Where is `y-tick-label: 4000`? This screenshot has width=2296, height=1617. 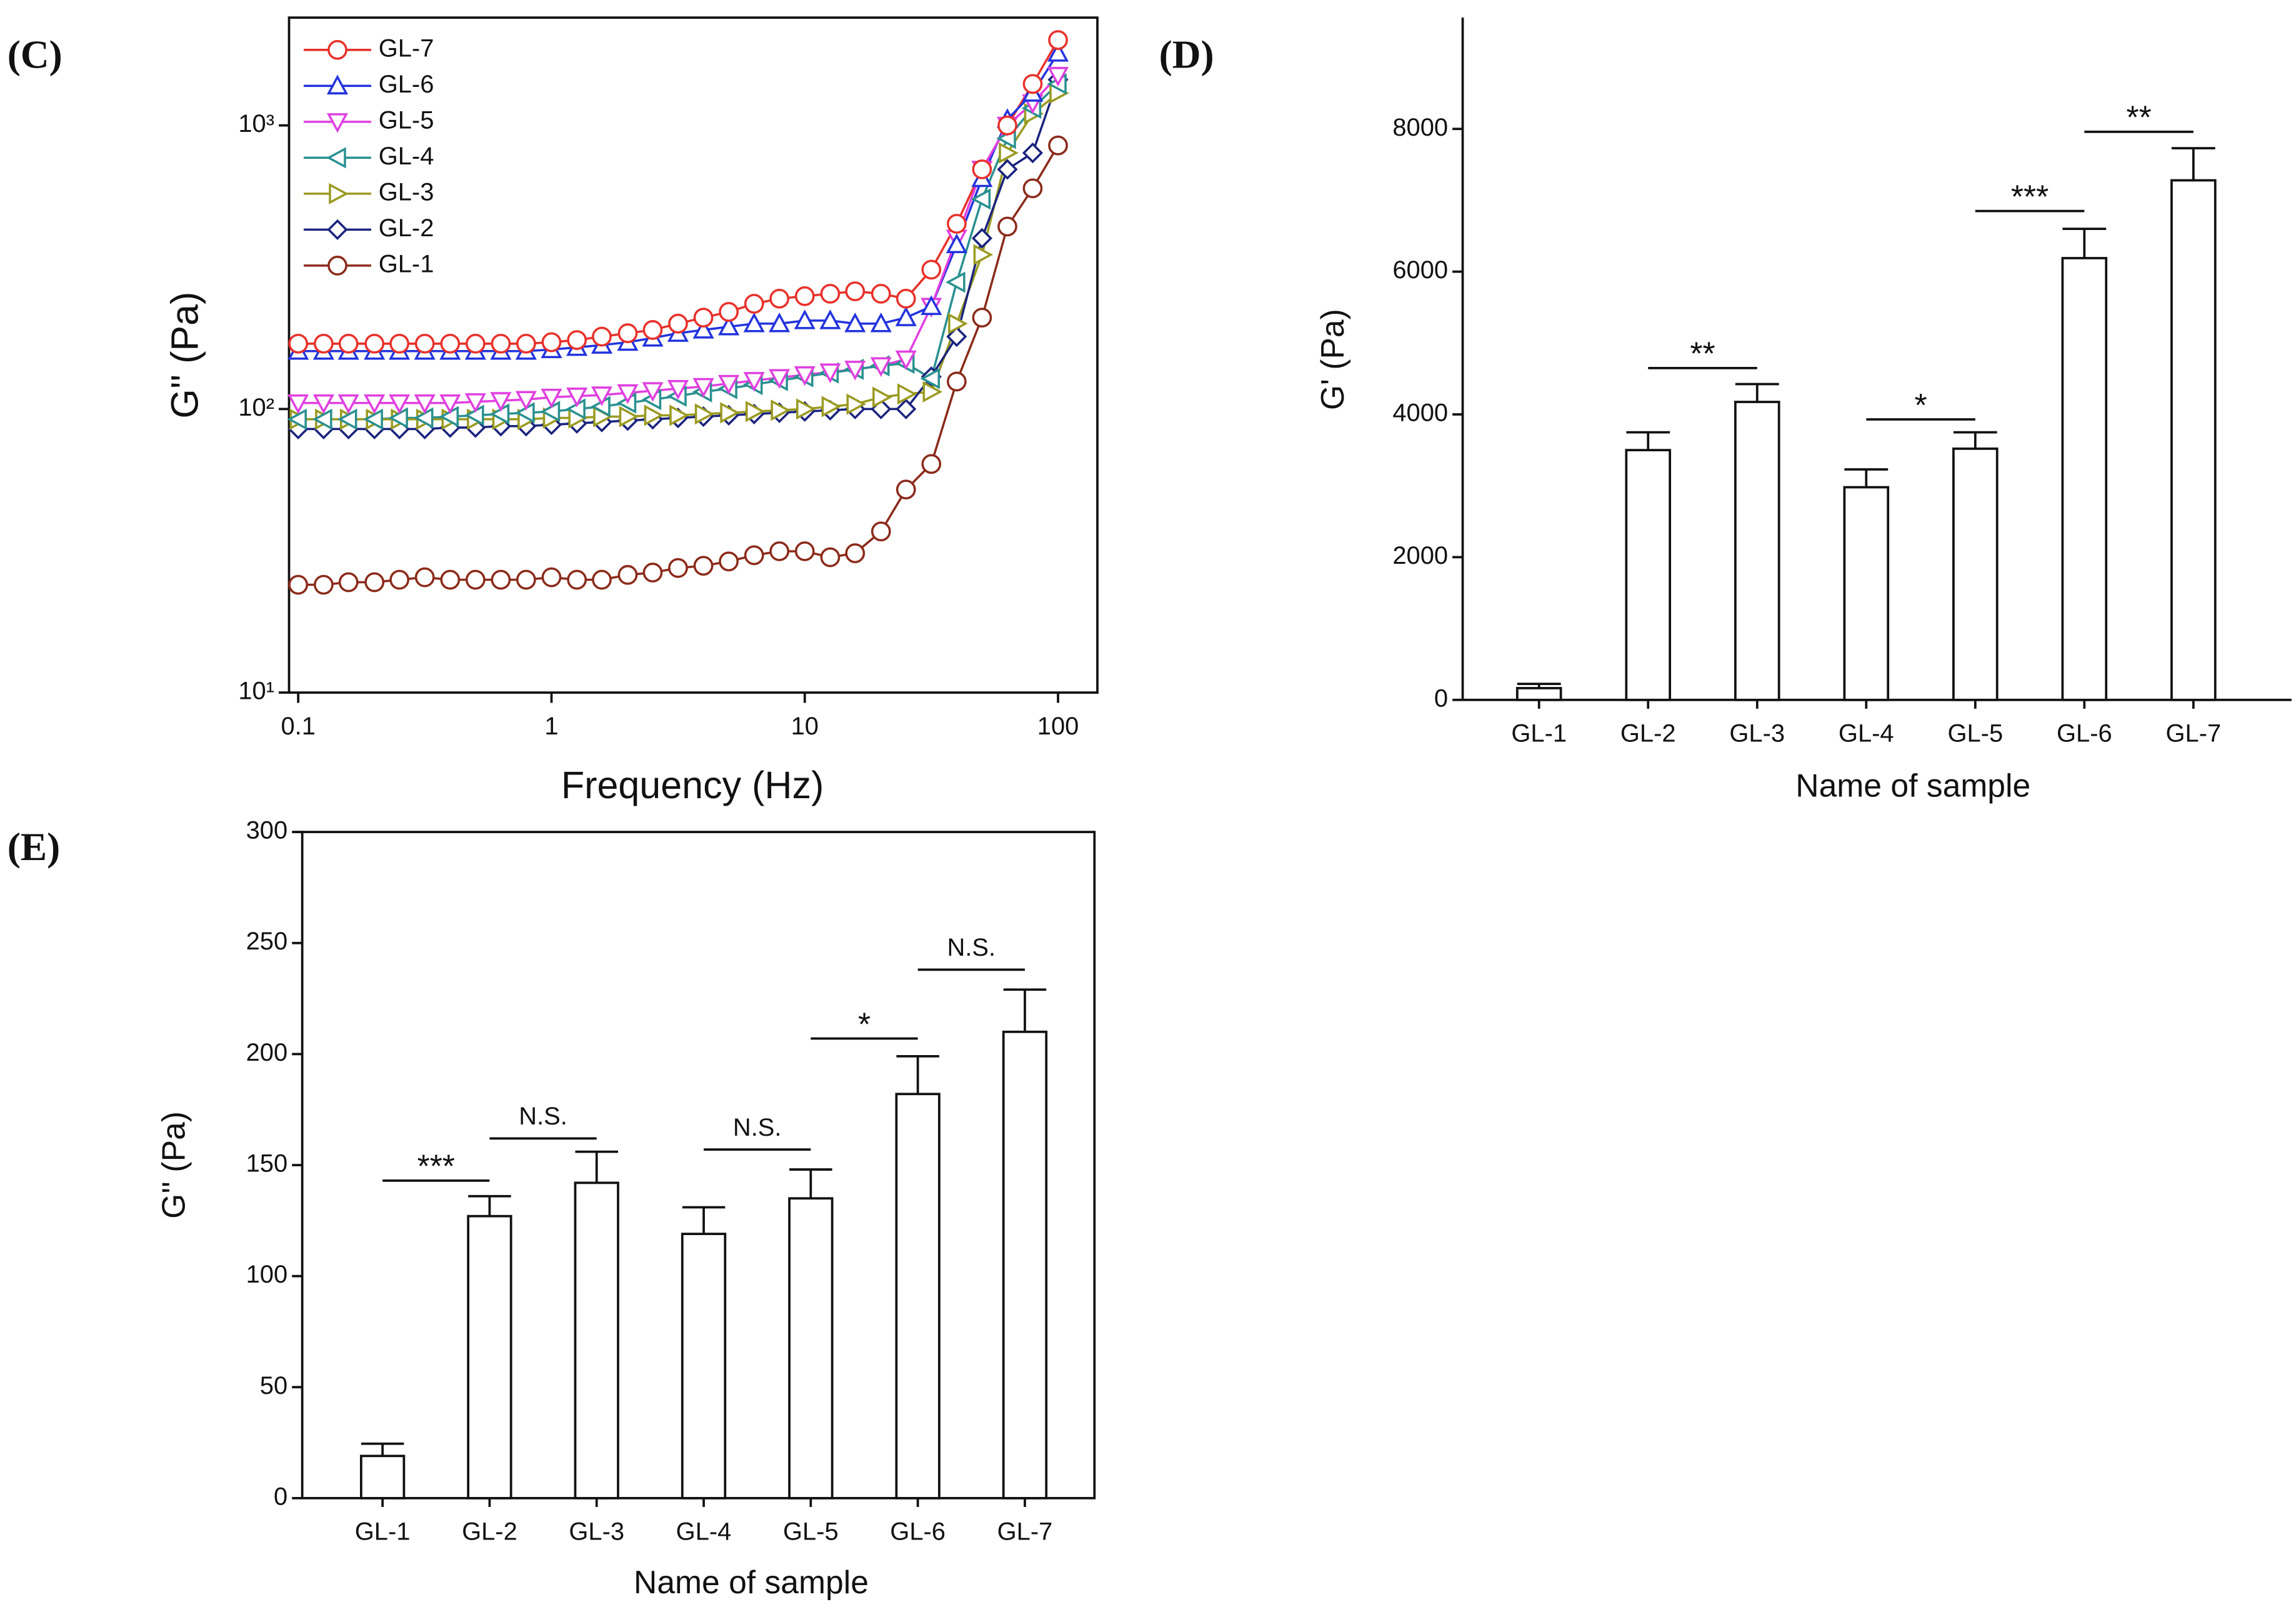
y-tick-label: 4000 is located at coordinates (1420, 413).